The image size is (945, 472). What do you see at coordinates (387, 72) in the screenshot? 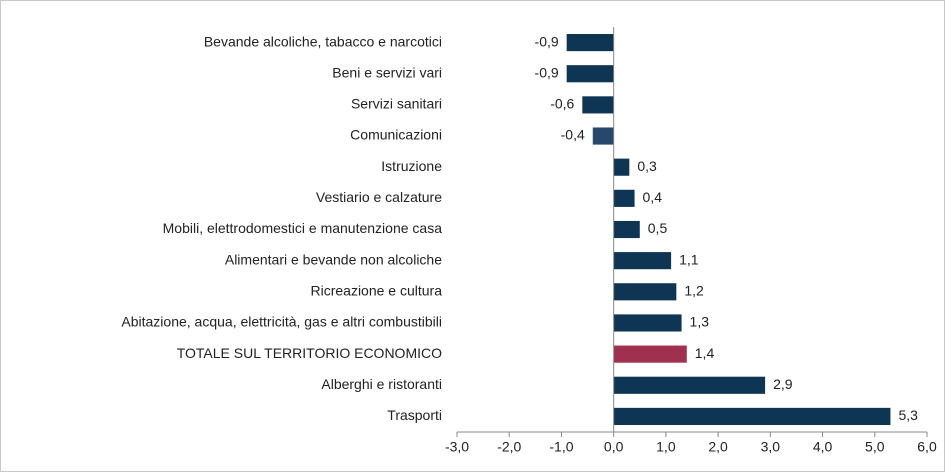
I see `y-tick-label: Beni e servizi vari` at bounding box center [387, 72].